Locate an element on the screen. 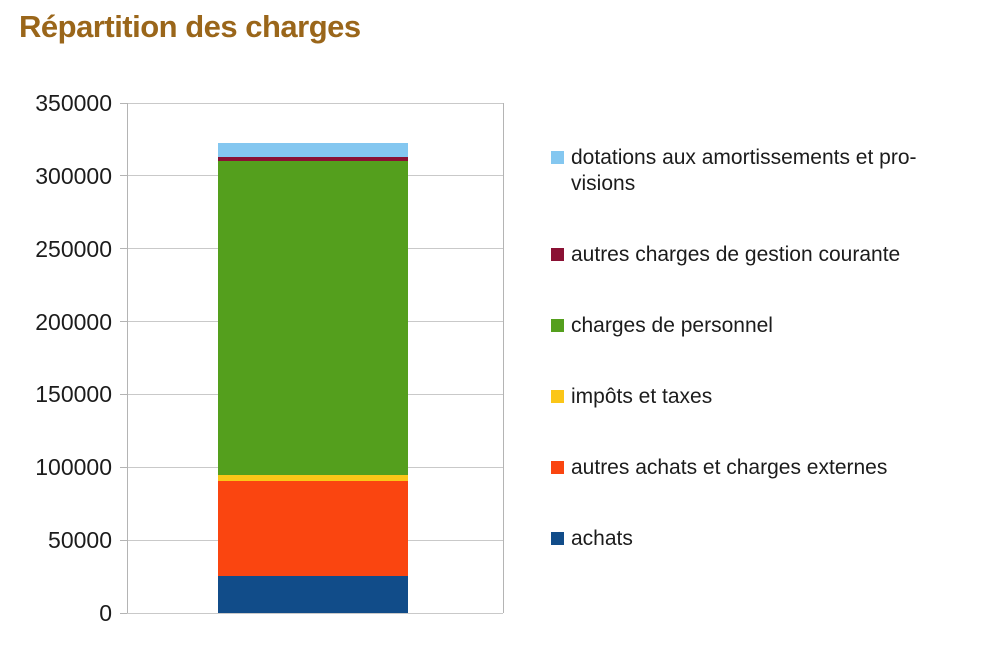  y-tick-label: 300000 is located at coordinates (73, 175).